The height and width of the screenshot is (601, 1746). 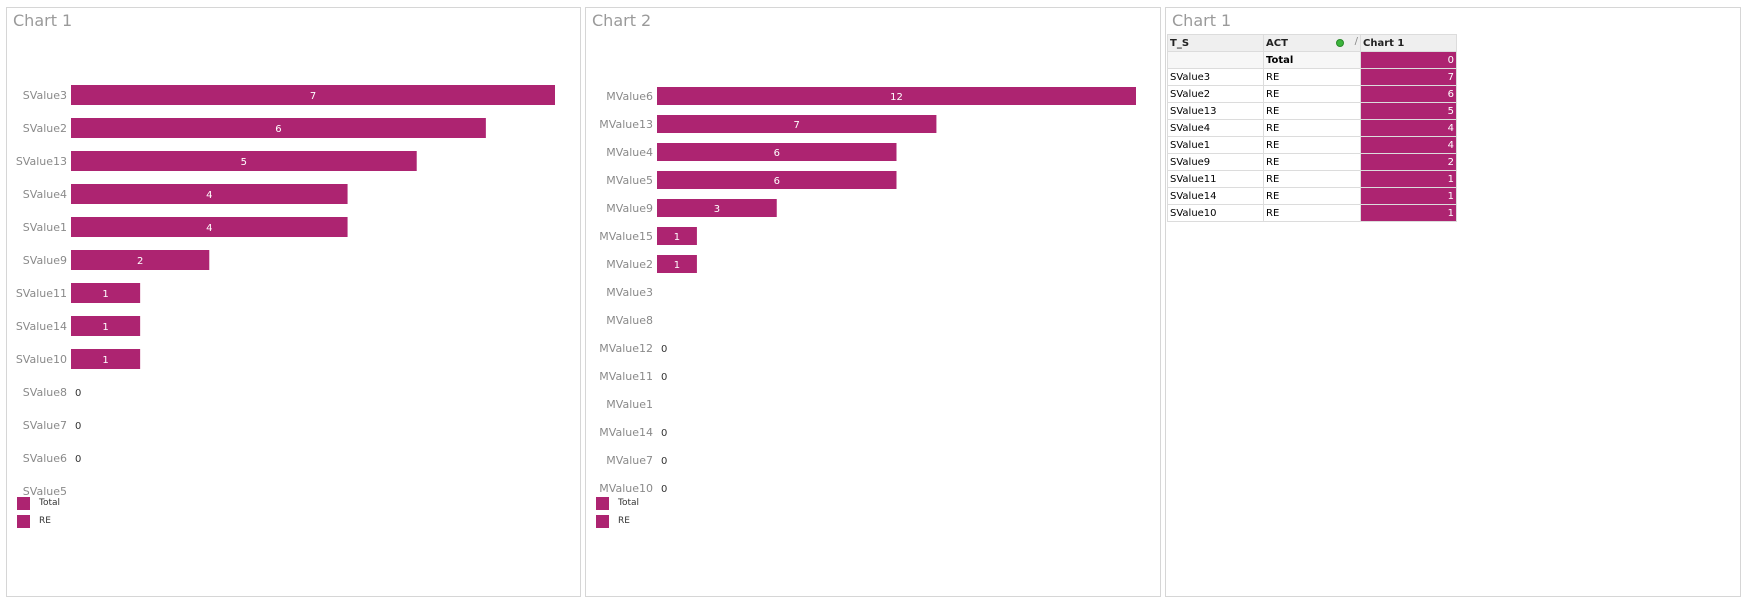 I want to click on row-ts-cell: SValue13, so click(x=1215, y=111).